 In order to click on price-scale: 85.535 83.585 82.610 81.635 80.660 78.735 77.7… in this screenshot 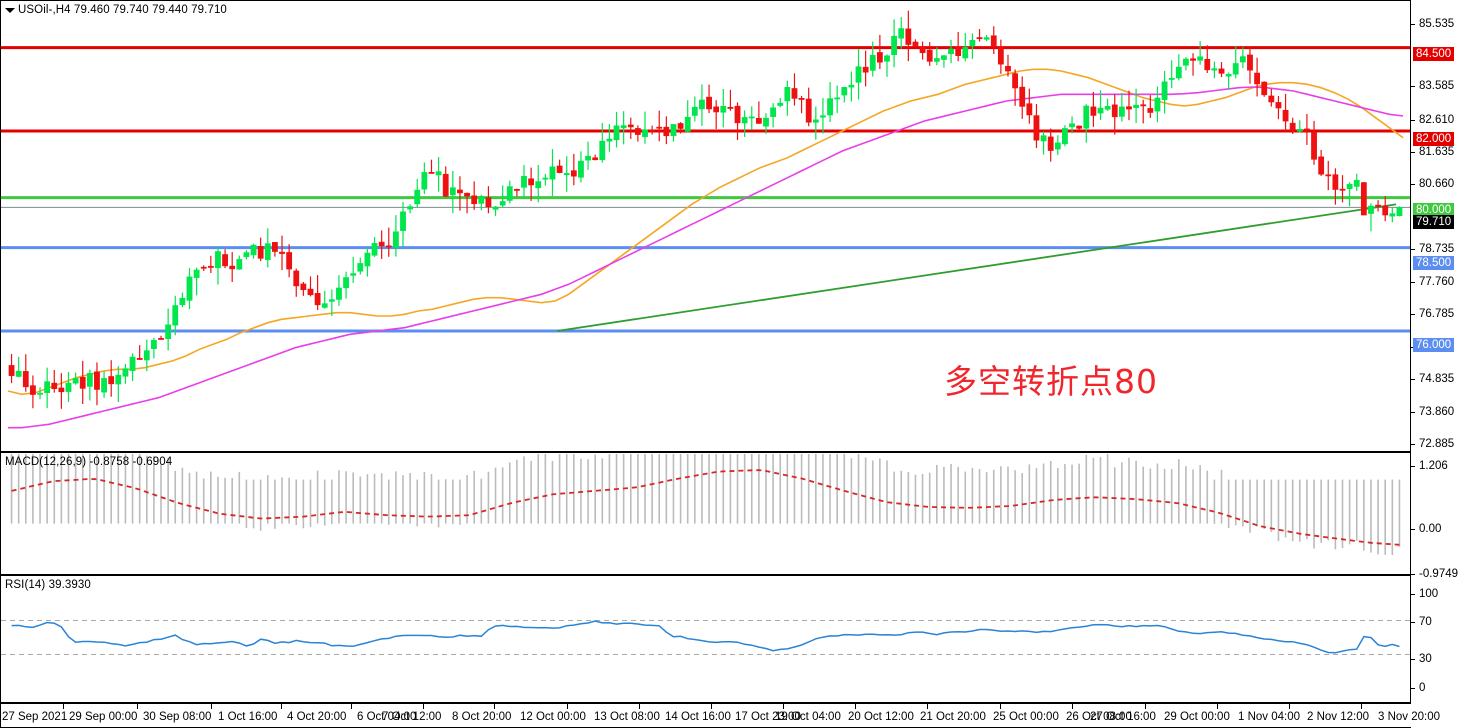, I will do `click(1438, 364)`.